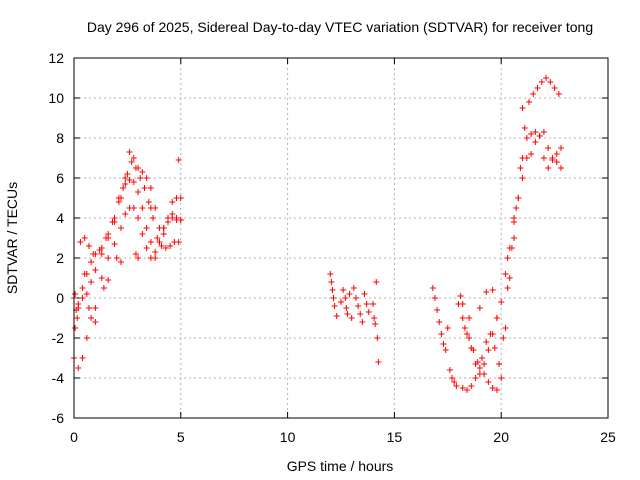 This screenshot has width=640, height=480. Describe the element at coordinates (56, 98) in the screenshot. I see `y-tick-label: 10` at that location.